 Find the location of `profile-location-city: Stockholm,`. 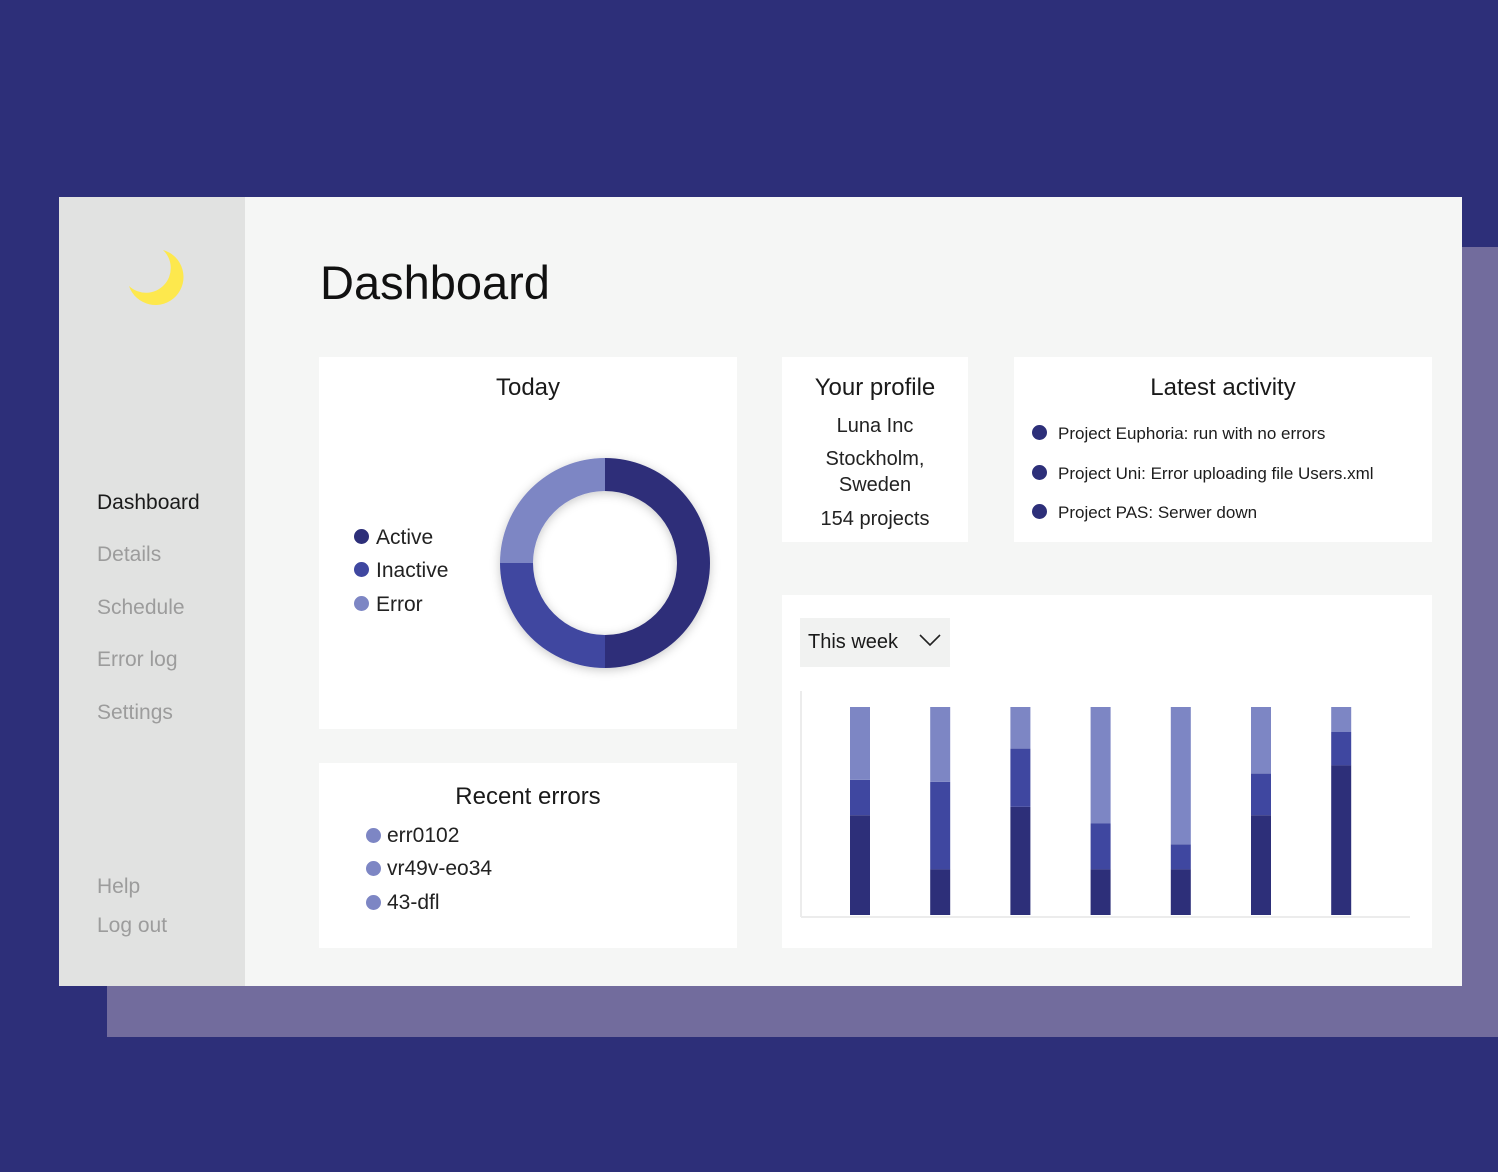

profile-location-city: Stockholm, is located at coordinates (875, 459).